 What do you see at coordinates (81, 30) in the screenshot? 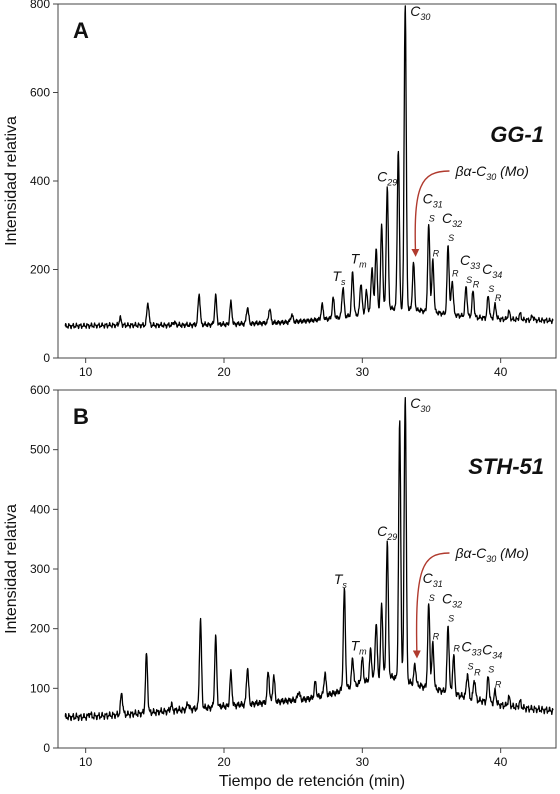
I see `panel-letter: A` at bounding box center [81, 30].